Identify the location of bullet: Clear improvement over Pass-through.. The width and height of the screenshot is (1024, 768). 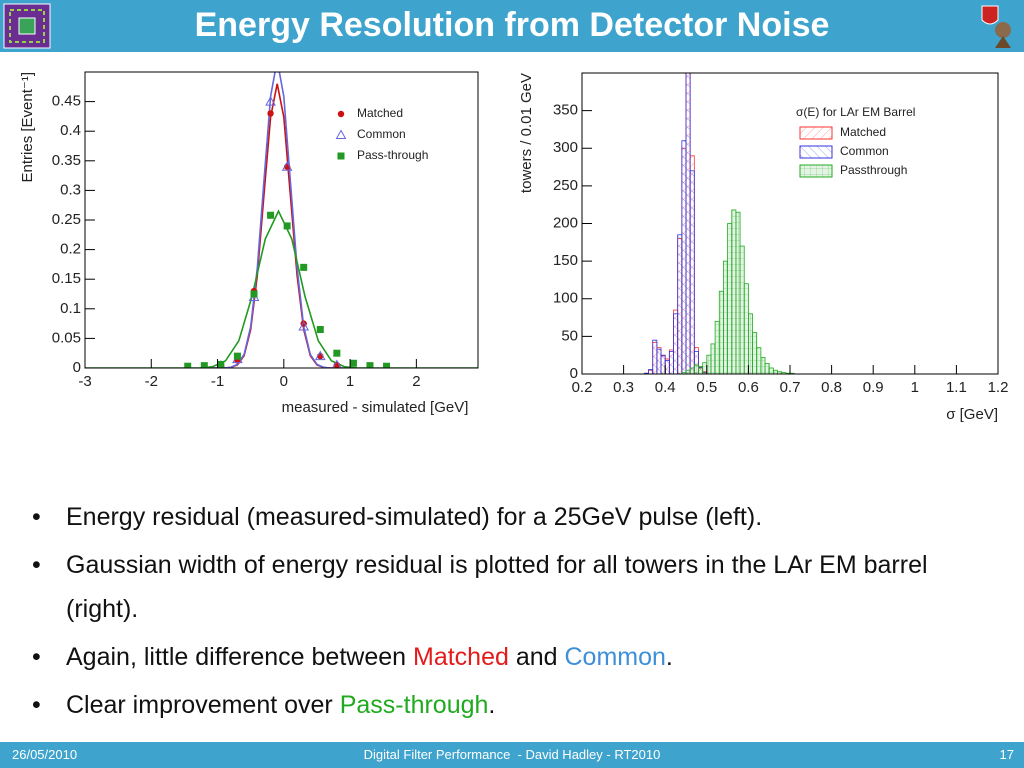
(499, 705).